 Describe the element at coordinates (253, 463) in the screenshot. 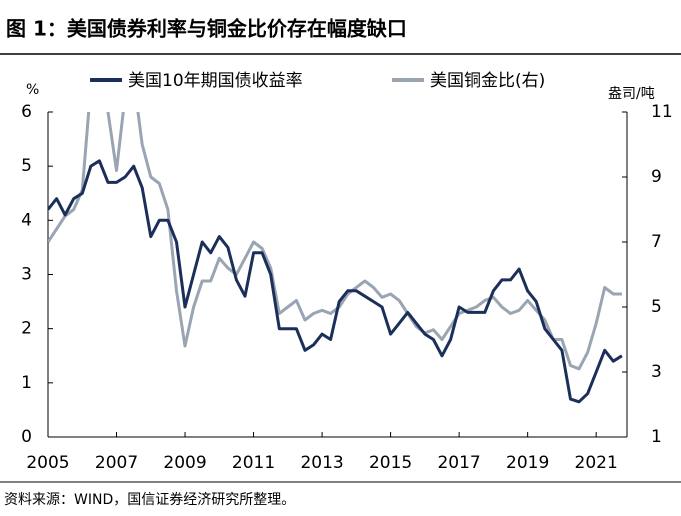

I see `x-tick-label: 2011` at that location.